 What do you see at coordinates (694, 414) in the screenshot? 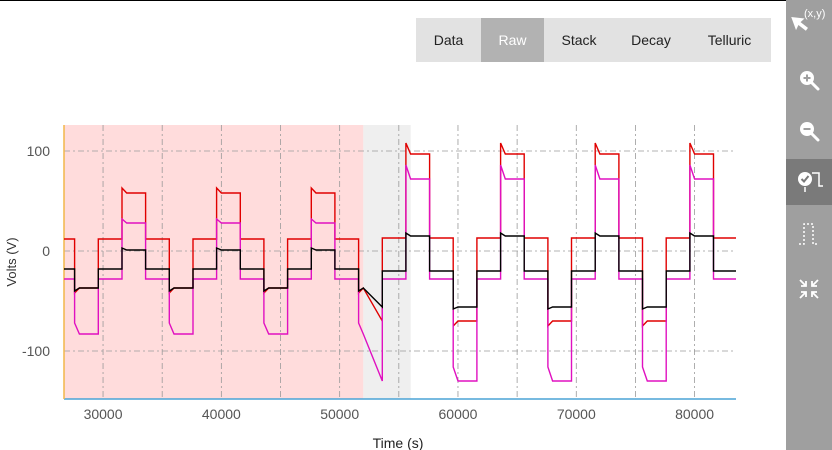
I see `x-tick-label-80000: 80000` at bounding box center [694, 414].